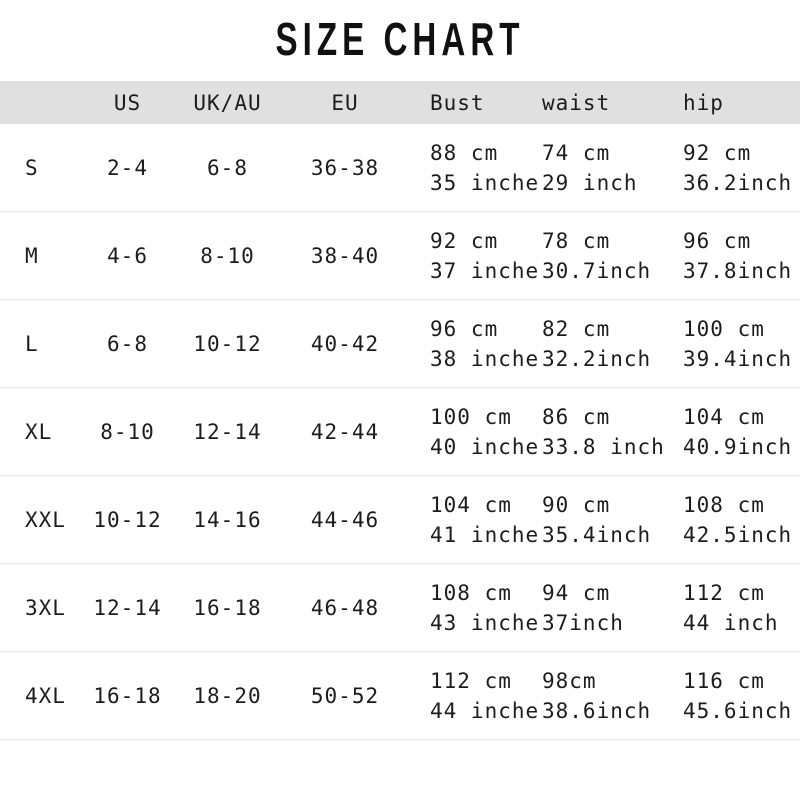 The image size is (800, 800). I want to click on cell-eu: 44-46, so click(345, 519).